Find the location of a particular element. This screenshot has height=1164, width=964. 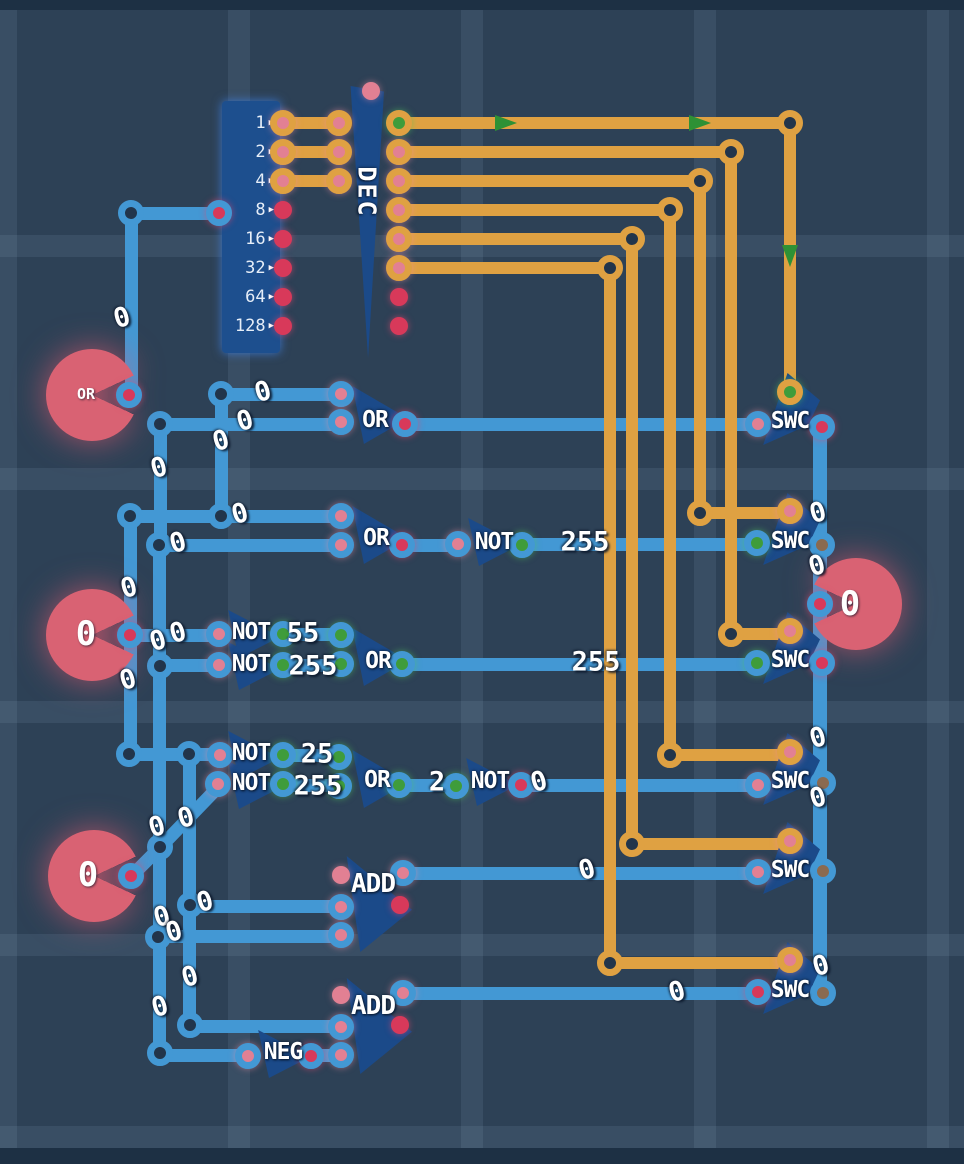

byte-splitter-body is located at coordinates (251, 227).